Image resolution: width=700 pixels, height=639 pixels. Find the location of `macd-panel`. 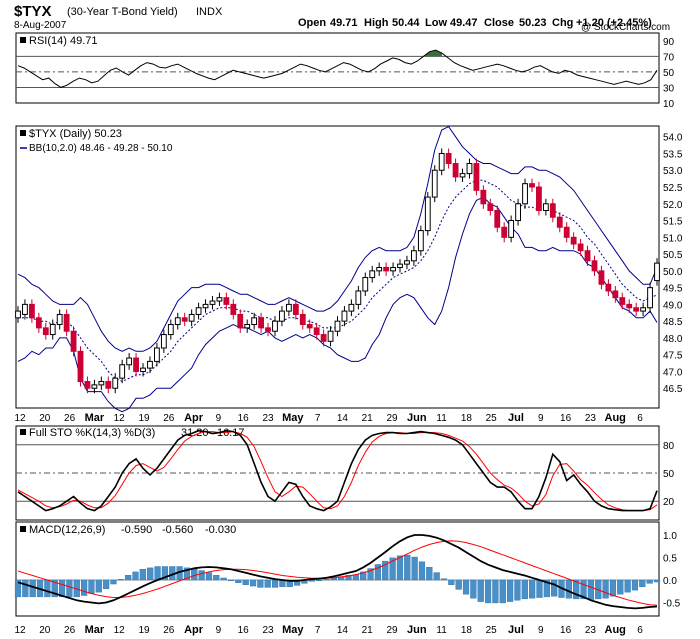

macd-panel is located at coordinates (337, 569).